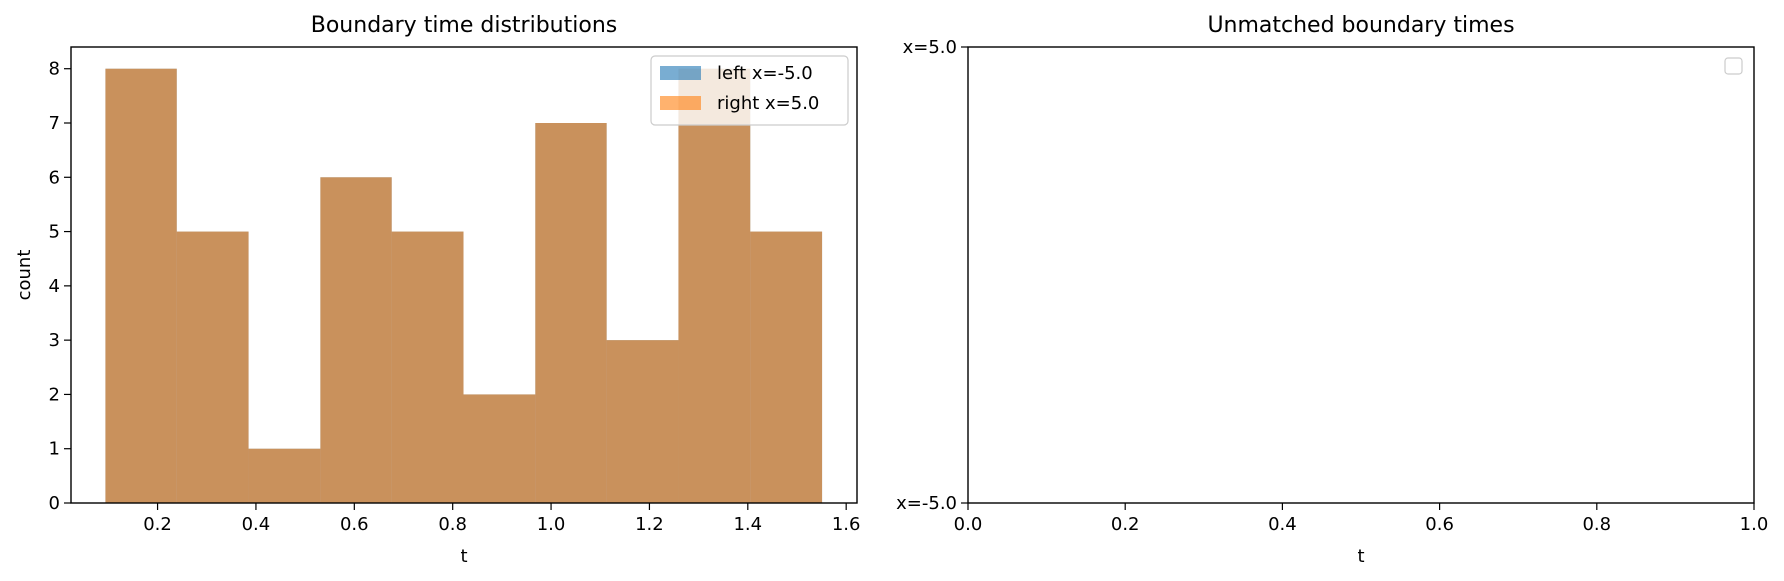 The image size is (1784, 581). What do you see at coordinates (24, 275) in the screenshot?
I see `y-axis-label: count` at bounding box center [24, 275].